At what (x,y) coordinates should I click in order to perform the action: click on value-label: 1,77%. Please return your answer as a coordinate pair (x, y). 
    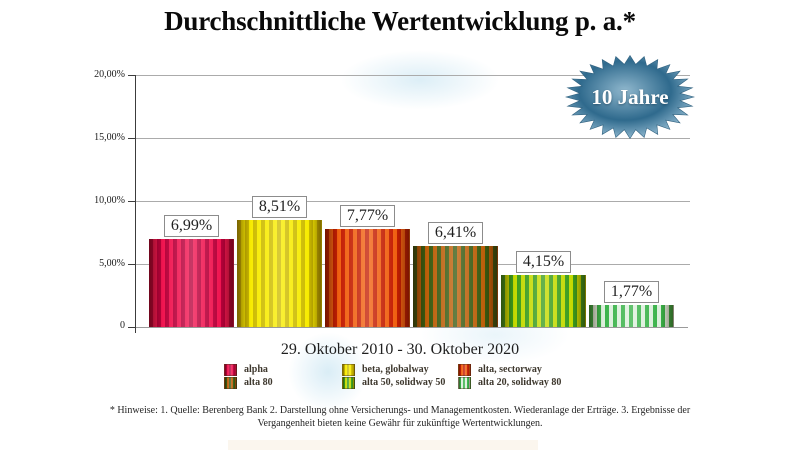
    Looking at the image, I should click on (631, 292).